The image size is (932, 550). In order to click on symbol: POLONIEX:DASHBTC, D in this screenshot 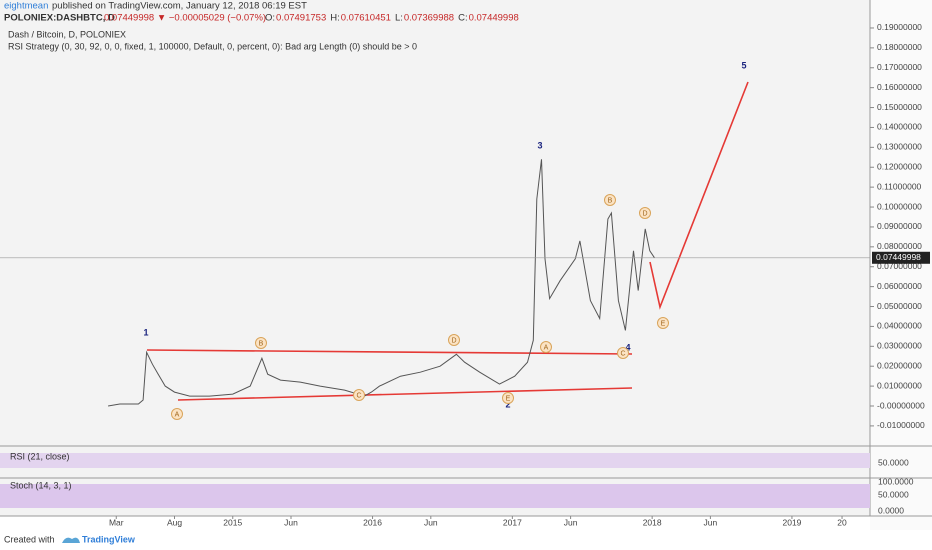, I will do `click(59, 18)`.